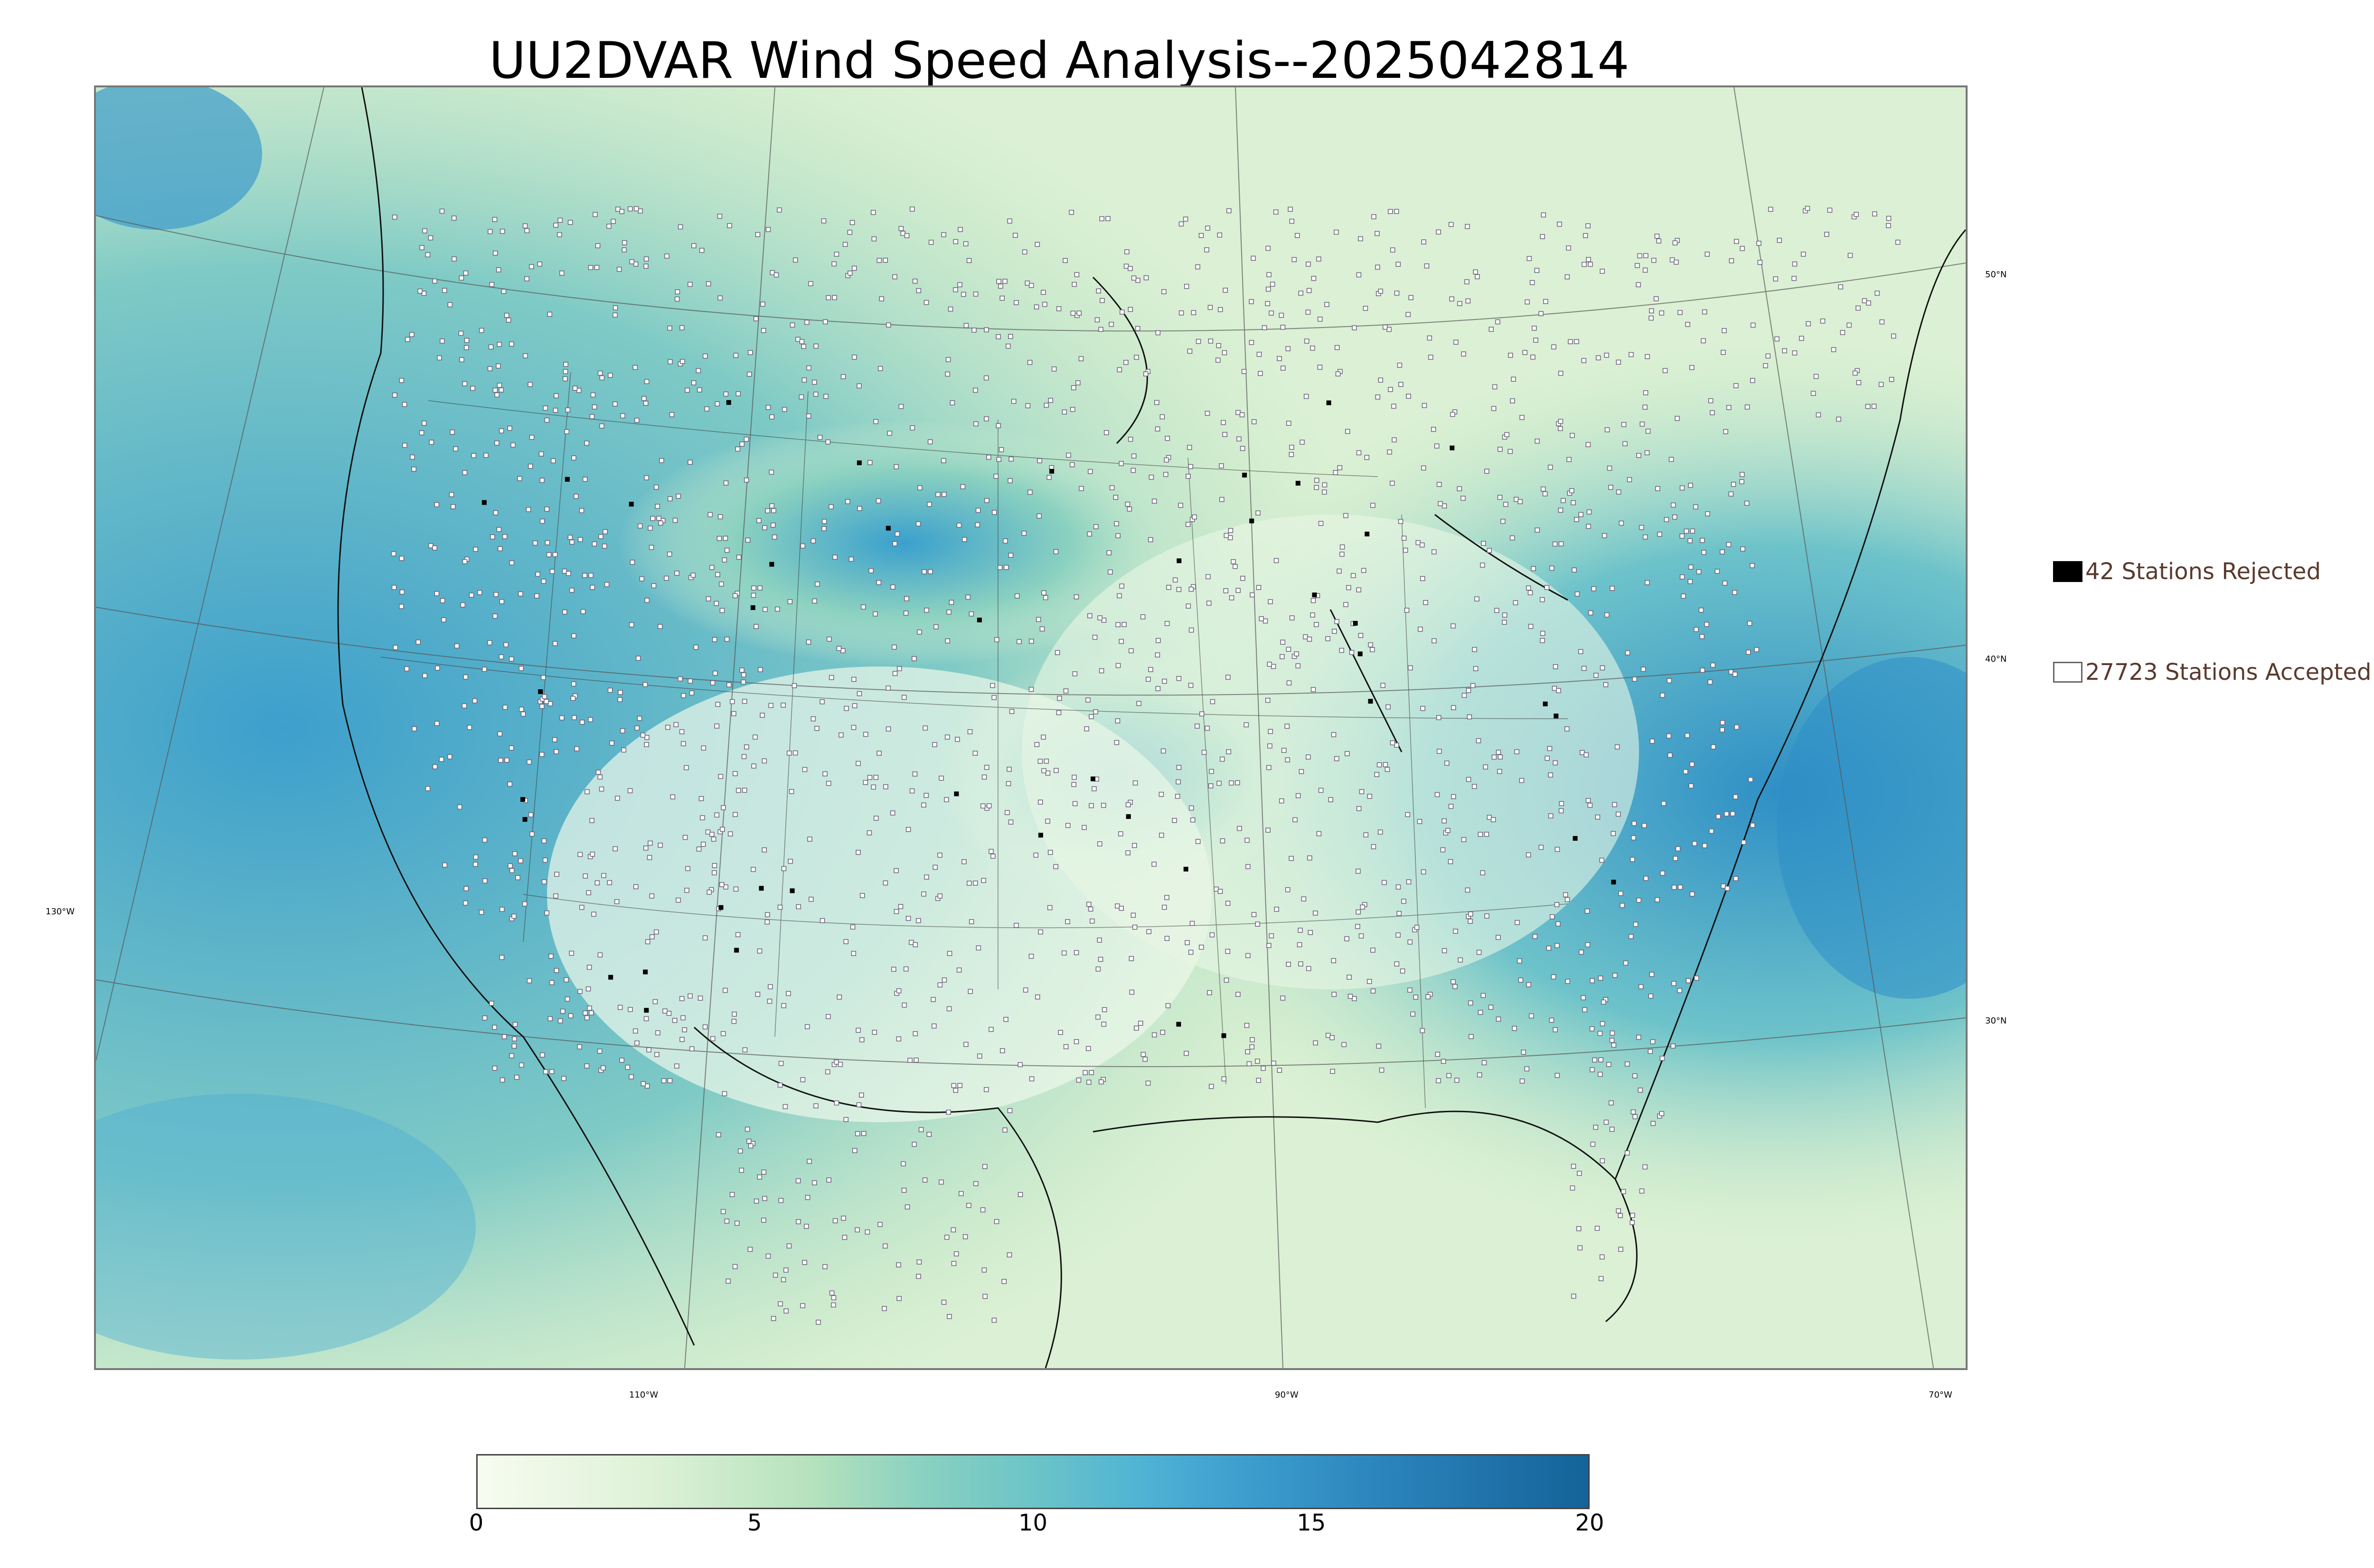 This screenshot has width=2374, height=1568. What do you see at coordinates (525, 820) in the screenshot?
I see `rejected-station-marker` at bounding box center [525, 820].